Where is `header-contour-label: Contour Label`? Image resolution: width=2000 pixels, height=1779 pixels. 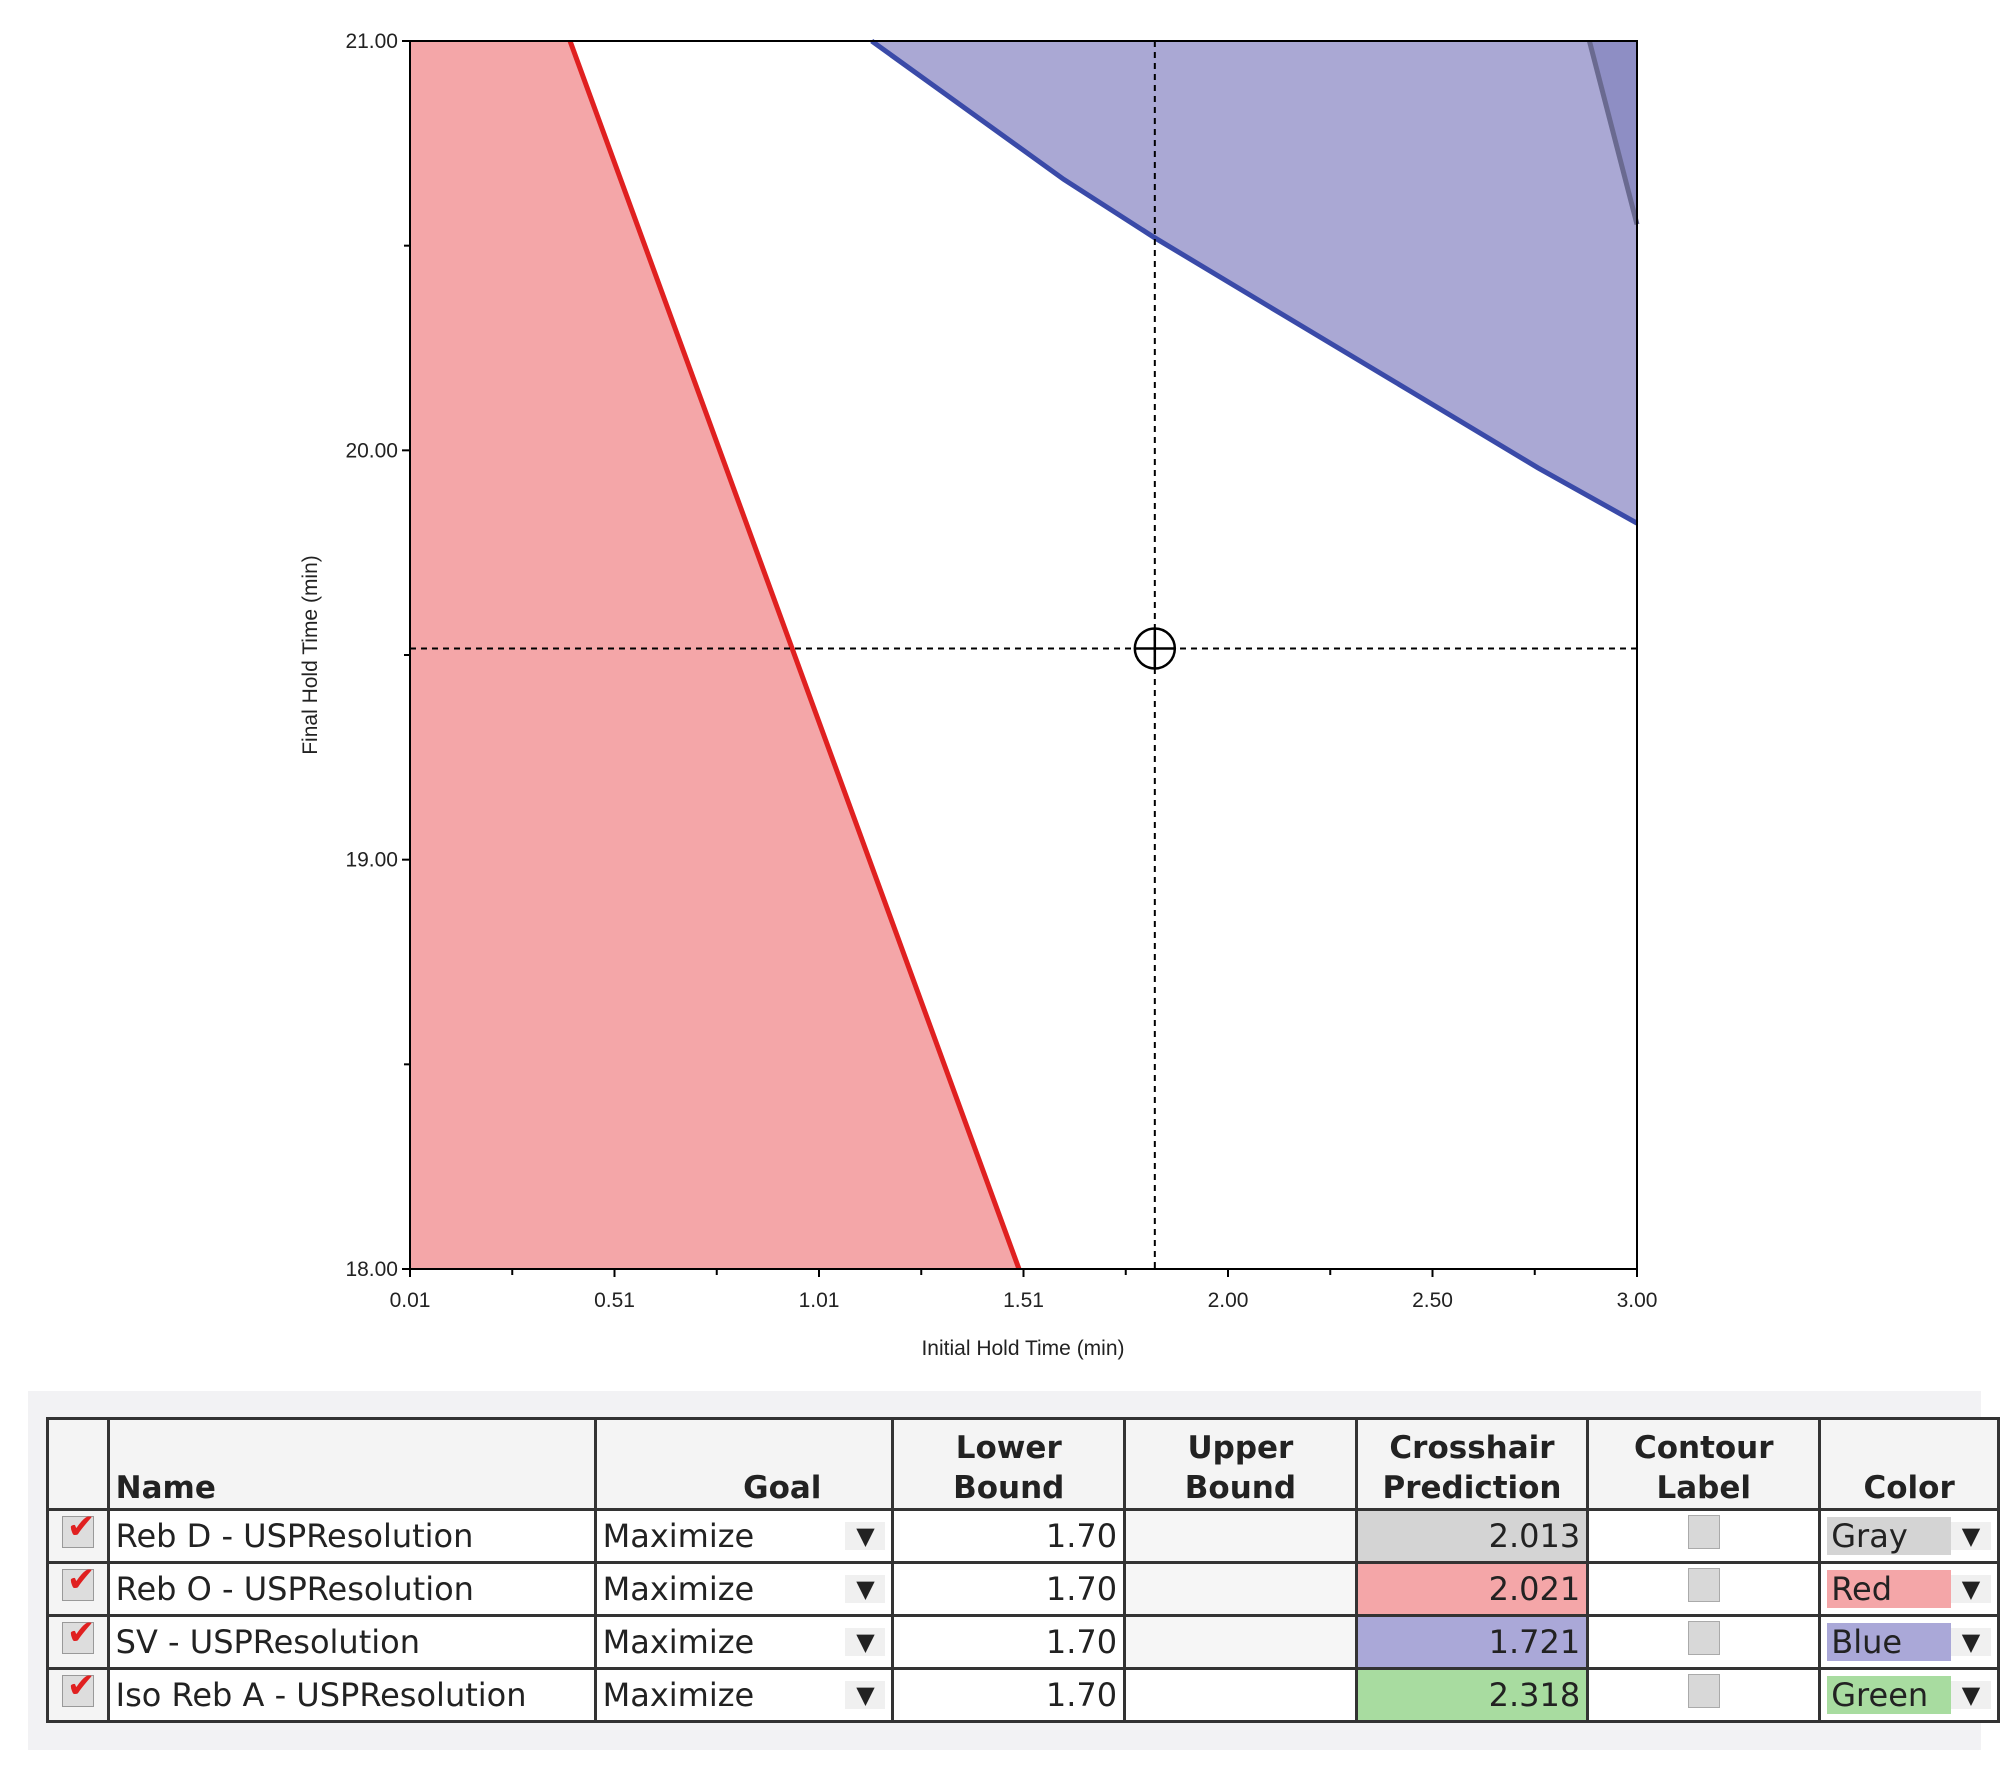 header-contour-label: Contour Label is located at coordinates (1704, 1464).